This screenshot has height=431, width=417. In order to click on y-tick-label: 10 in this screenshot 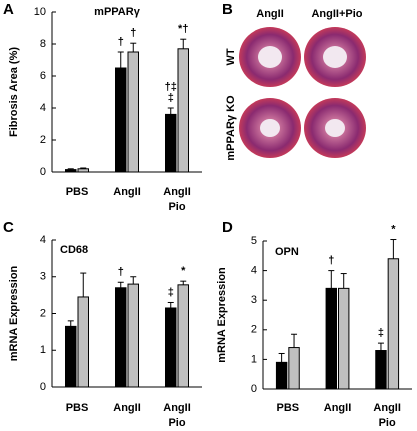, I will do `click(40, 12)`.